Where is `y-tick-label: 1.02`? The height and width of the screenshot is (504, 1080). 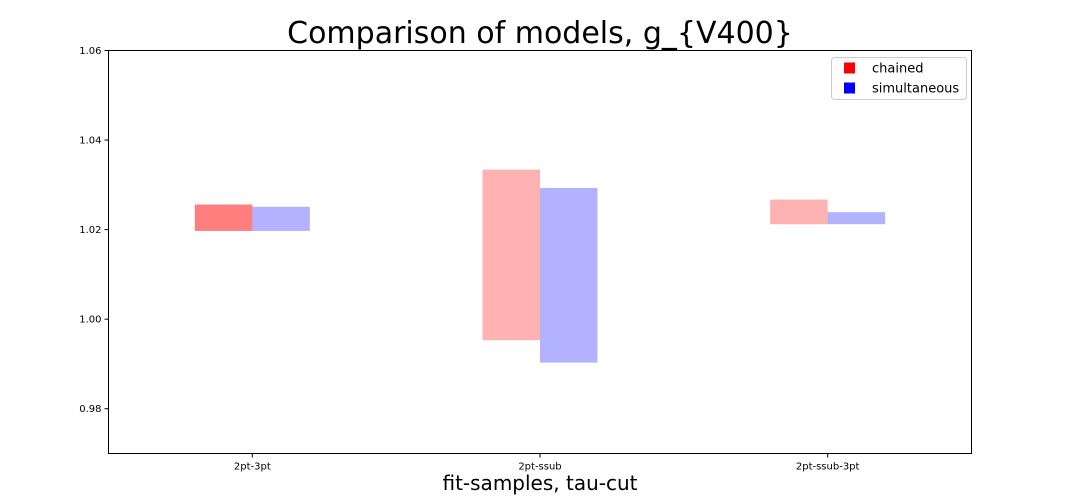
y-tick-label: 1.02 is located at coordinates (90, 230).